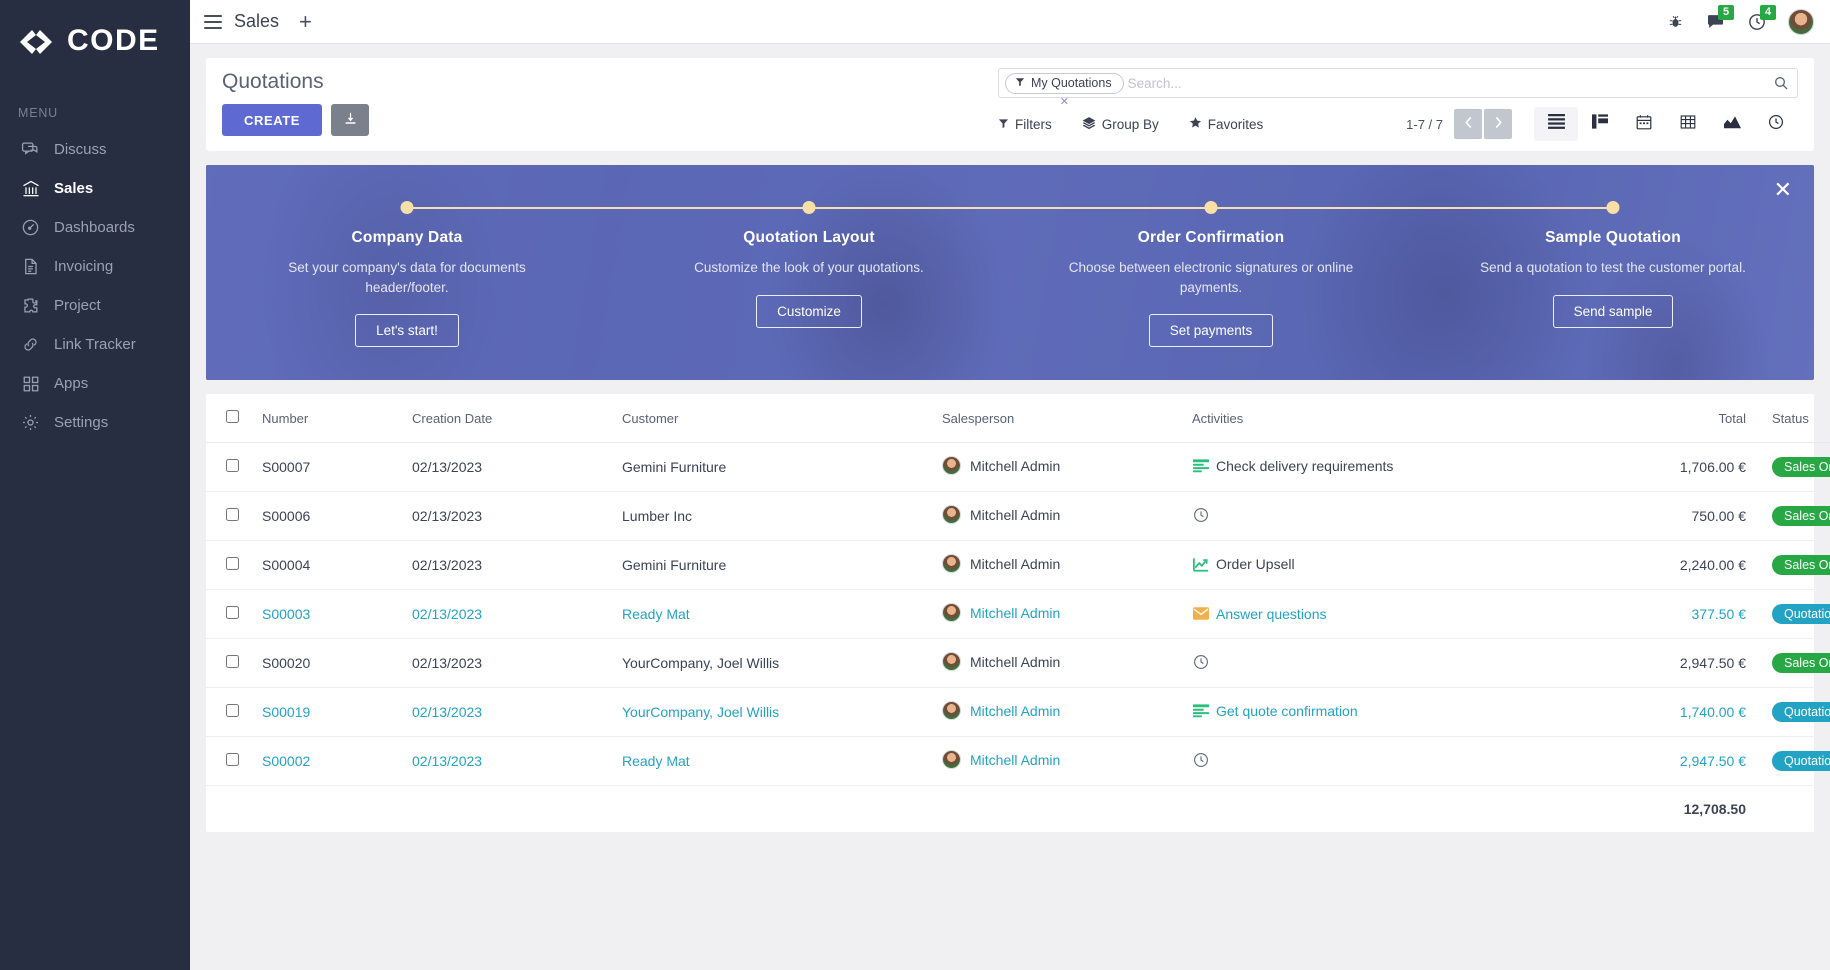 This screenshot has width=1830, height=970. I want to click on cell-activities: Get quote confirmation, so click(1394, 712).